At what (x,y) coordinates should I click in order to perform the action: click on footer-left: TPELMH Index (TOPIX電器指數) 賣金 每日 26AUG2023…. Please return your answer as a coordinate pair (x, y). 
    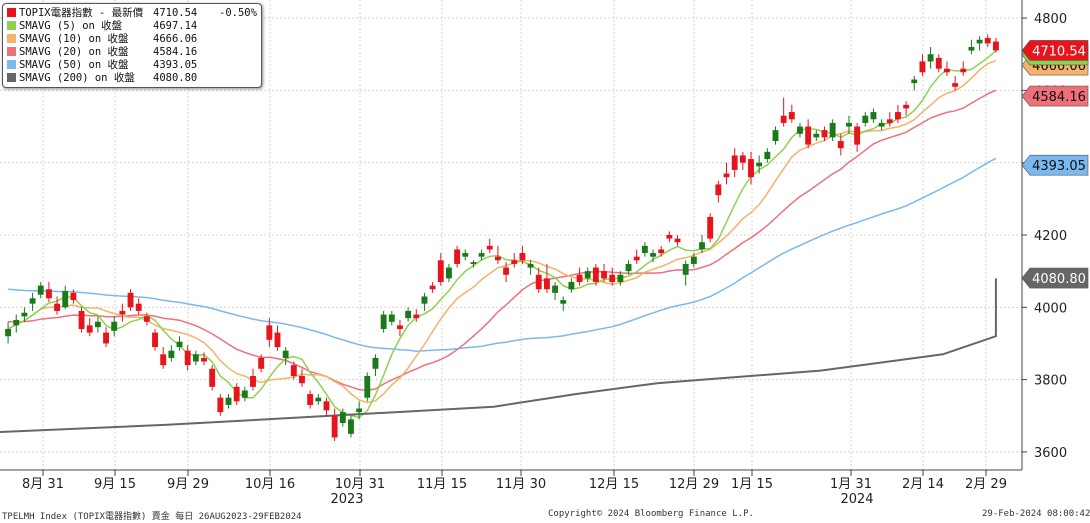
    Looking at the image, I should click on (152, 517).